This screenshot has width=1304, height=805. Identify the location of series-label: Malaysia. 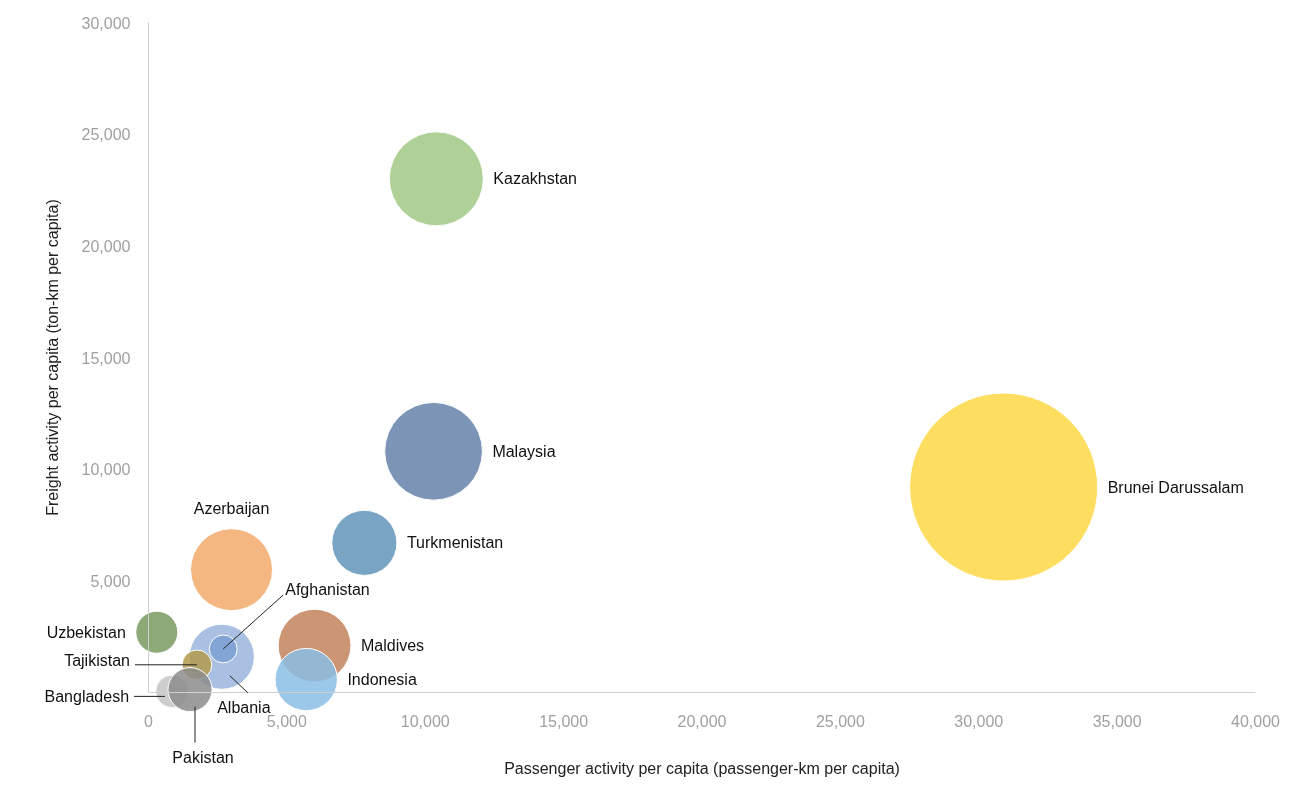
(524, 451).